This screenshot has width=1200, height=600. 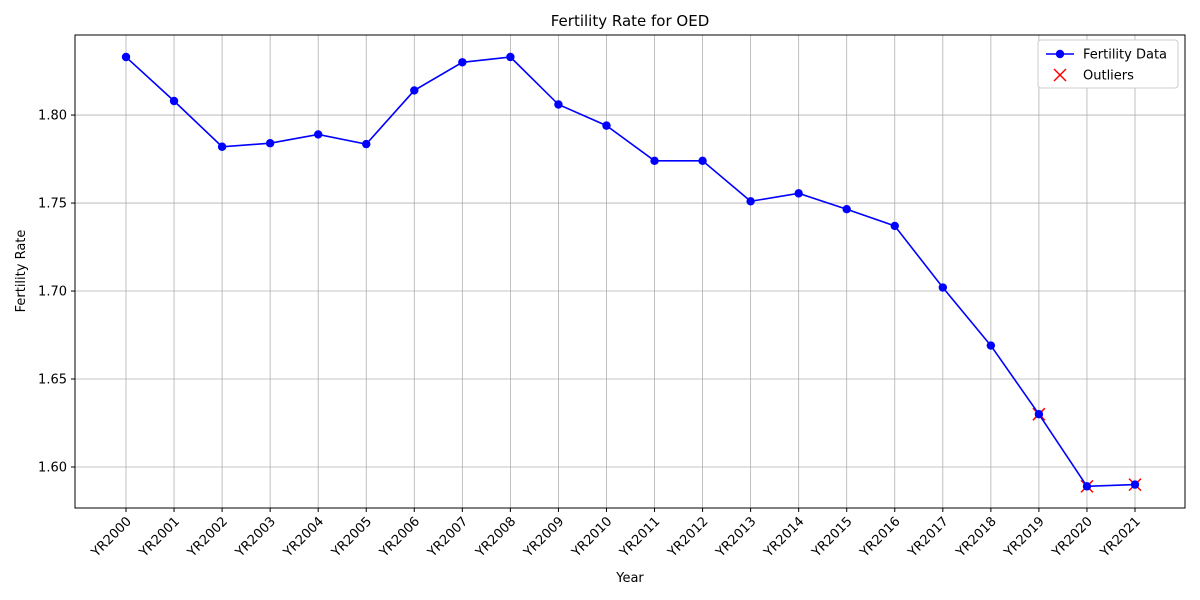 What do you see at coordinates (880, 537) in the screenshot?
I see `x-tick-label: YR2016` at bounding box center [880, 537].